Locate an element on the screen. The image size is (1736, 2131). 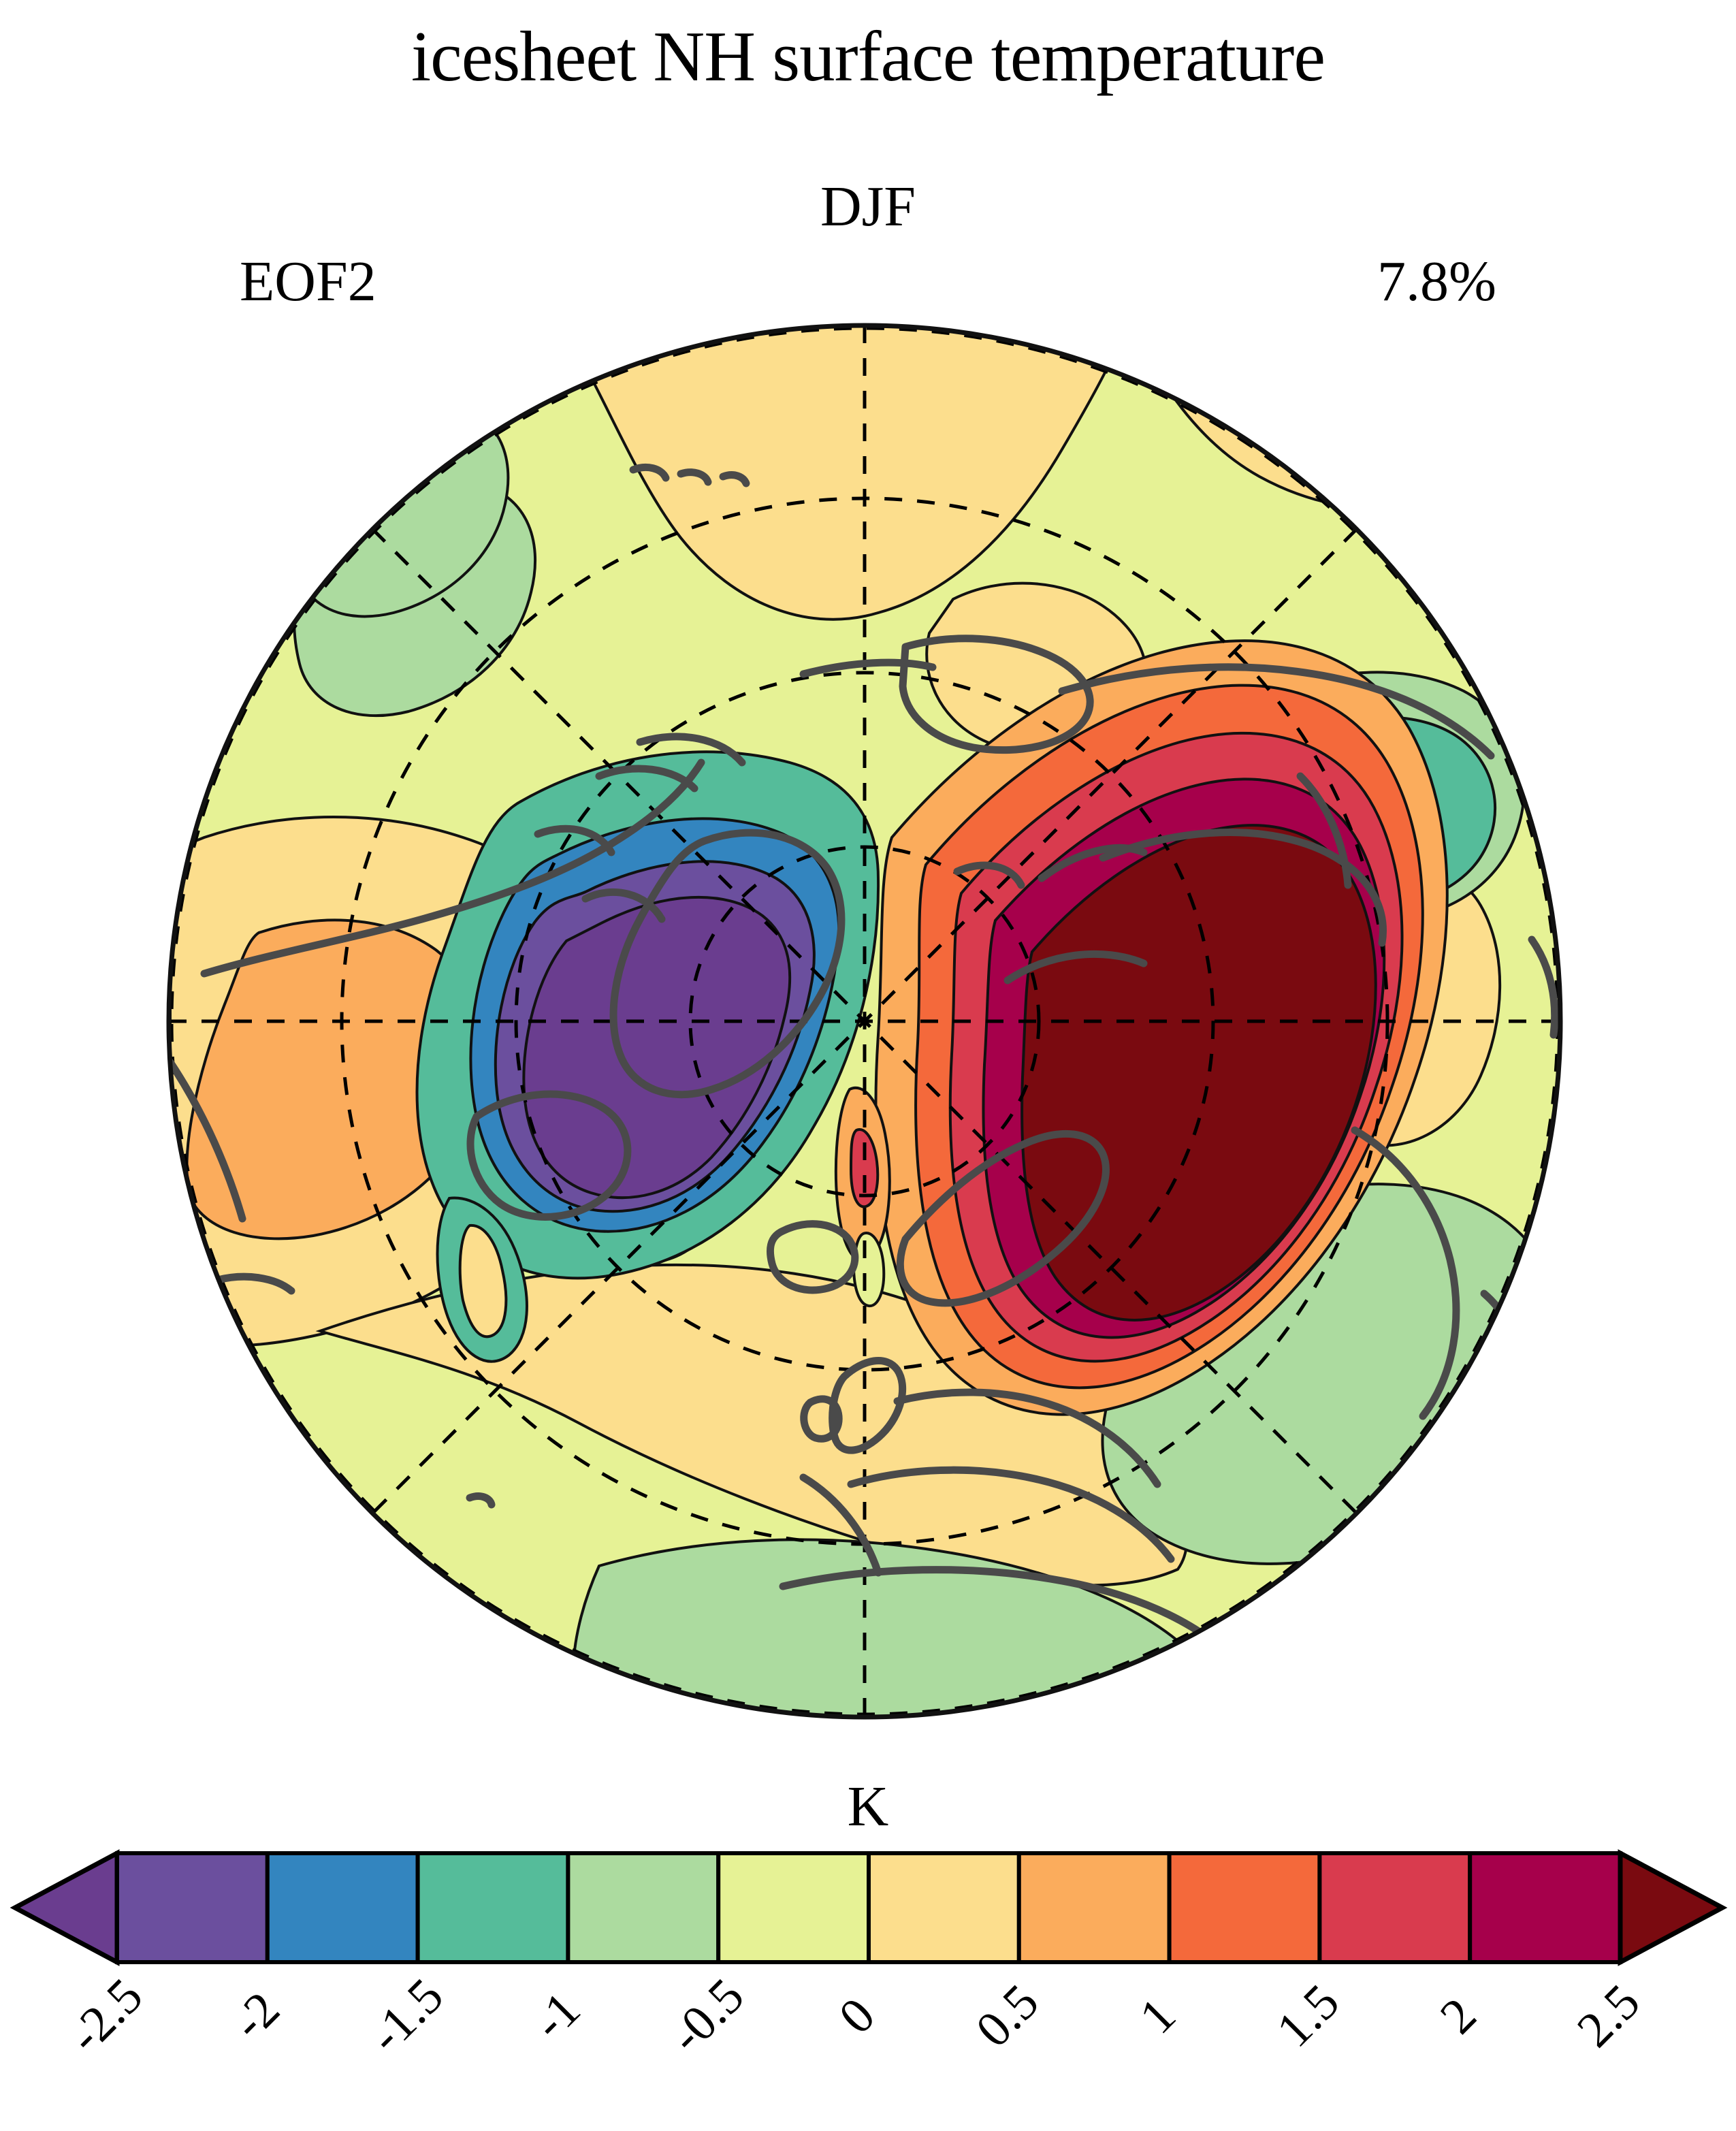
coastline-aleutians is located at coordinates (868, 668).